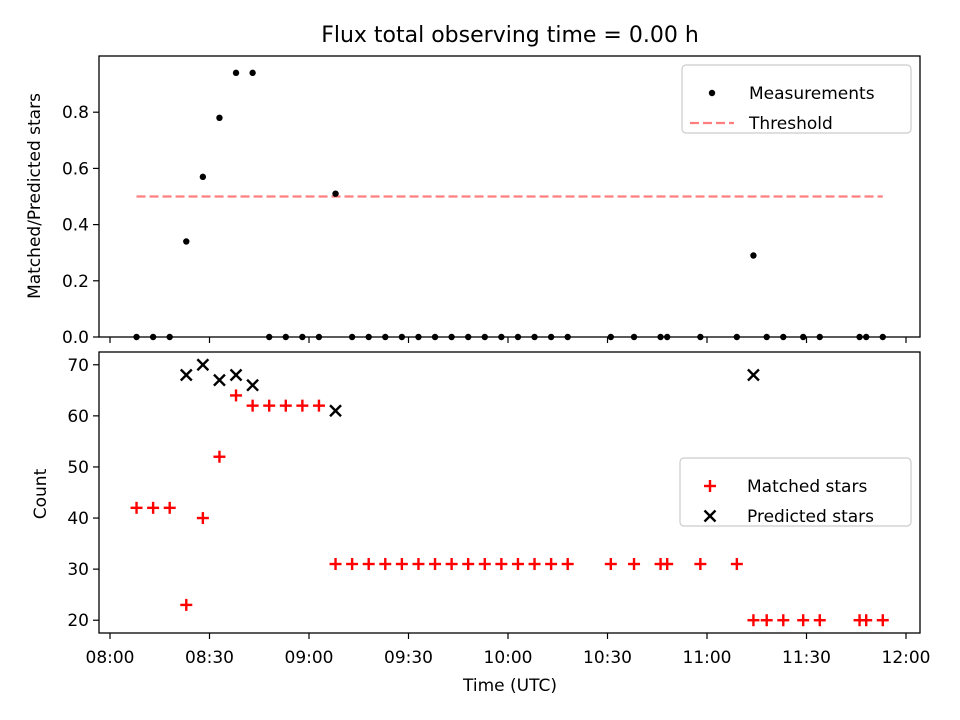 This screenshot has width=960, height=720. I want to click on x-tick-label: 09:30, so click(408, 658).